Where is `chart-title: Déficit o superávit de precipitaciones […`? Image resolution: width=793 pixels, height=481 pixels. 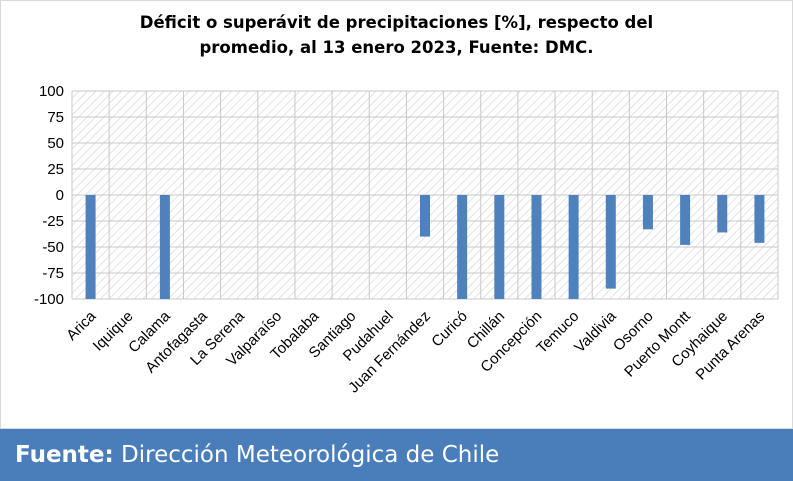
chart-title: Déficit o superávit de precipitaciones [… is located at coordinates (396, 35).